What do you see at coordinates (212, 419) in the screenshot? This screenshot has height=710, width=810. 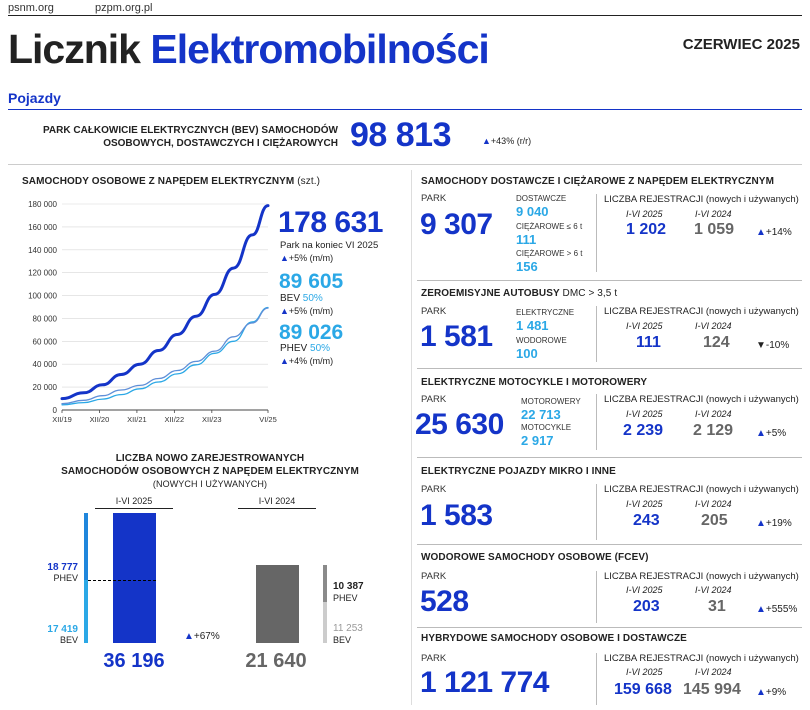 I see `x-tick-label: XII/23` at bounding box center [212, 419].